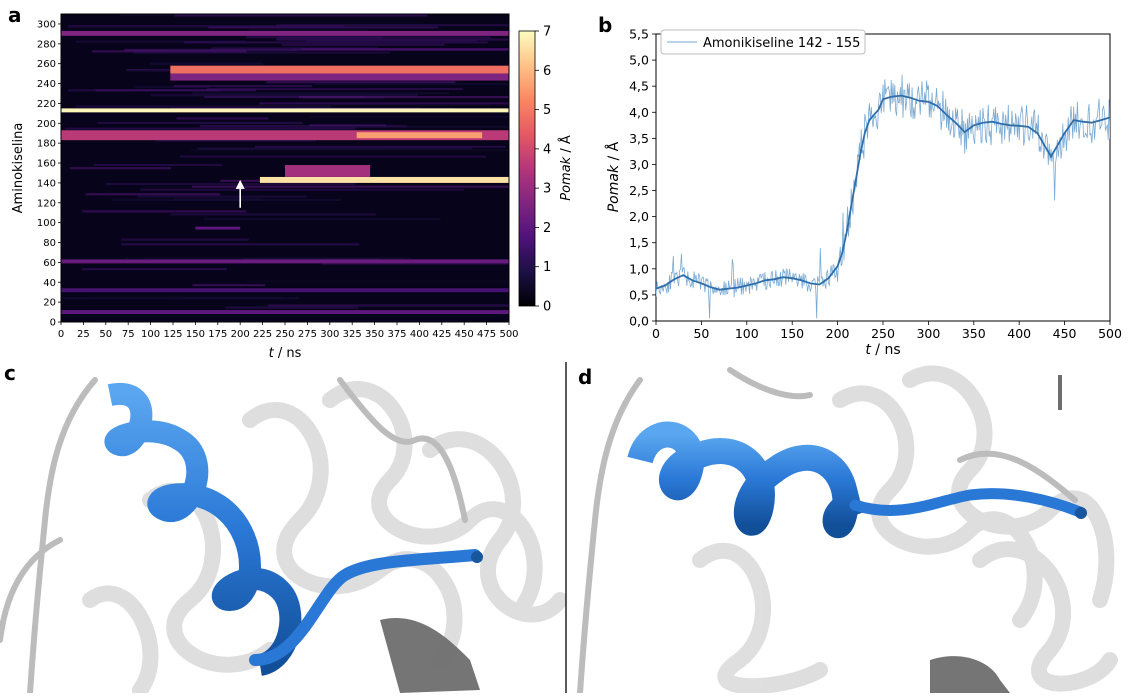 This screenshot has height=697, width=1128. Describe the element at coordinates (396, 334) in the screenshot. I see `x-tick-label: 375` at that location.